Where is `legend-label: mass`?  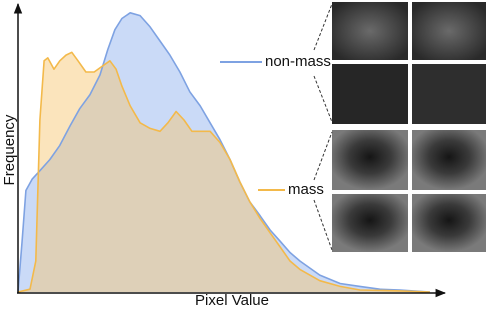
legend-label: mass is located at coordinates (306, 189).